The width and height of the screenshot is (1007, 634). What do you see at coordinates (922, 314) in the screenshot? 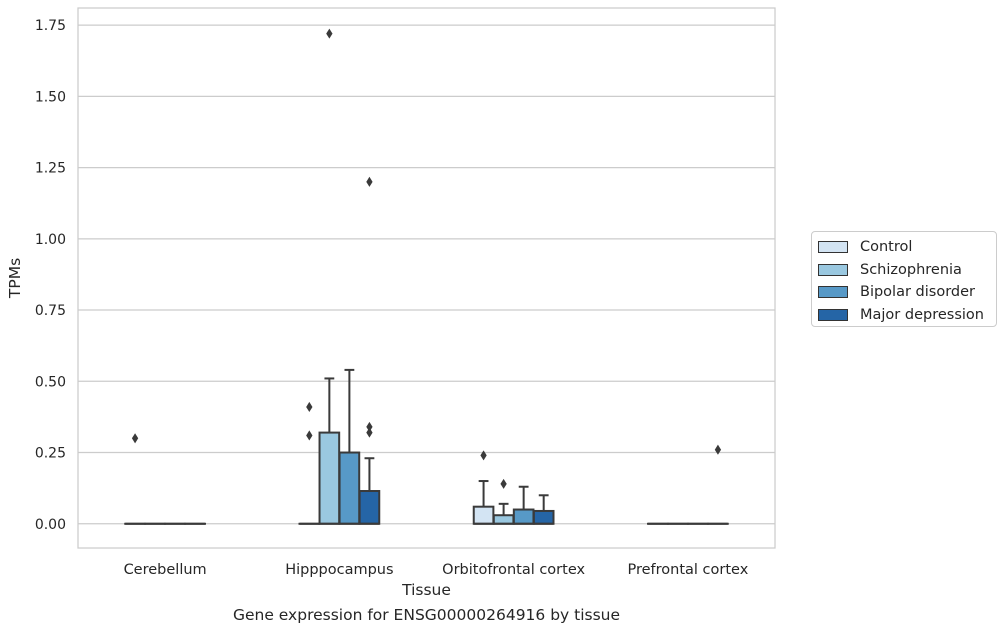
I see `legend-label: Major depression` at bounding box center [922, 314].